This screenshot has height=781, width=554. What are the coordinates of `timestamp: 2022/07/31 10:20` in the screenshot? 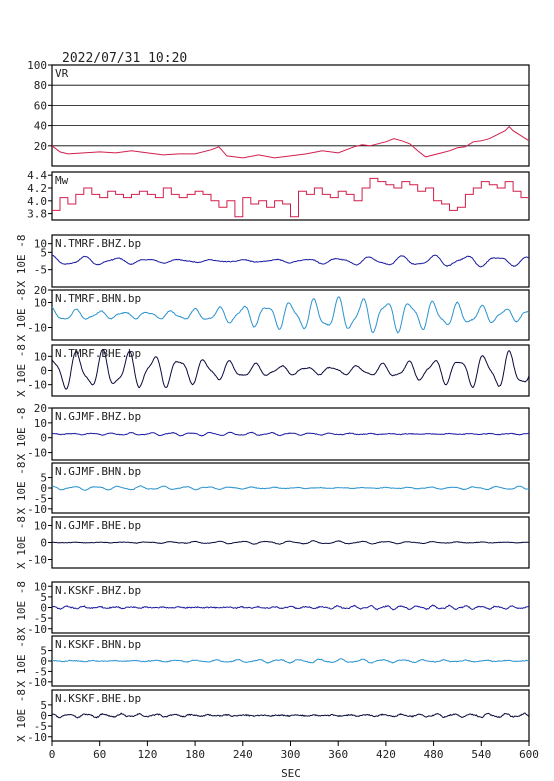 It's located at (124, 58).